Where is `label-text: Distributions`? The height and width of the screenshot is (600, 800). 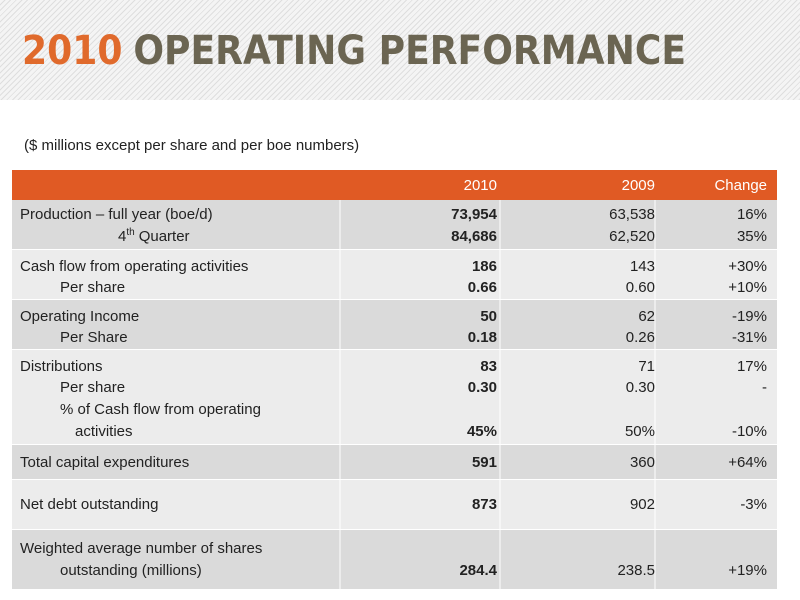 label-text: Distributions is located at coordinates (61, 366).